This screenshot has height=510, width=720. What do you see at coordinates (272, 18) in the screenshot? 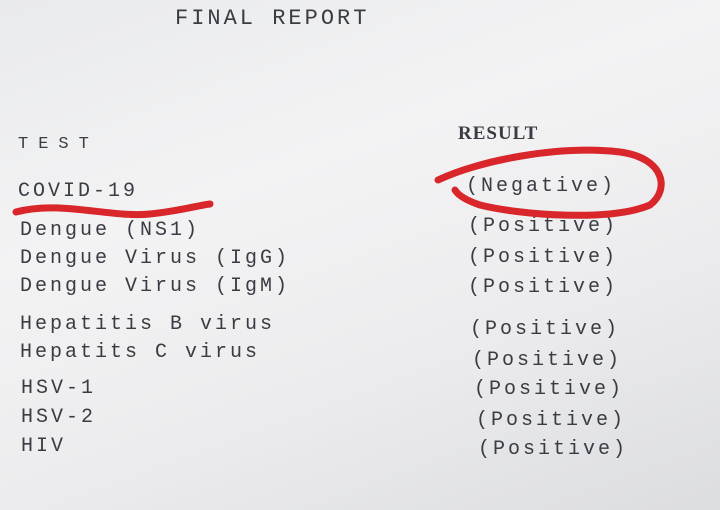
I see `report-title: FINAL REPORT` at bounding box center [272, 18].